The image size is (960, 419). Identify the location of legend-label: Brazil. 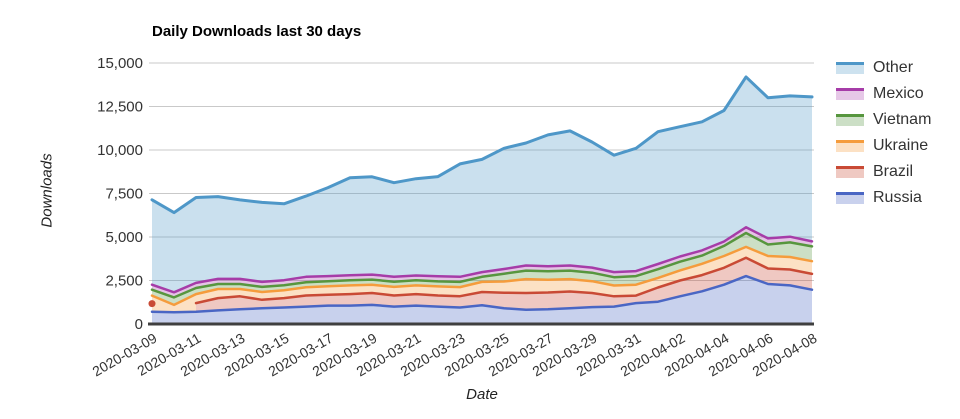
(893, 171).